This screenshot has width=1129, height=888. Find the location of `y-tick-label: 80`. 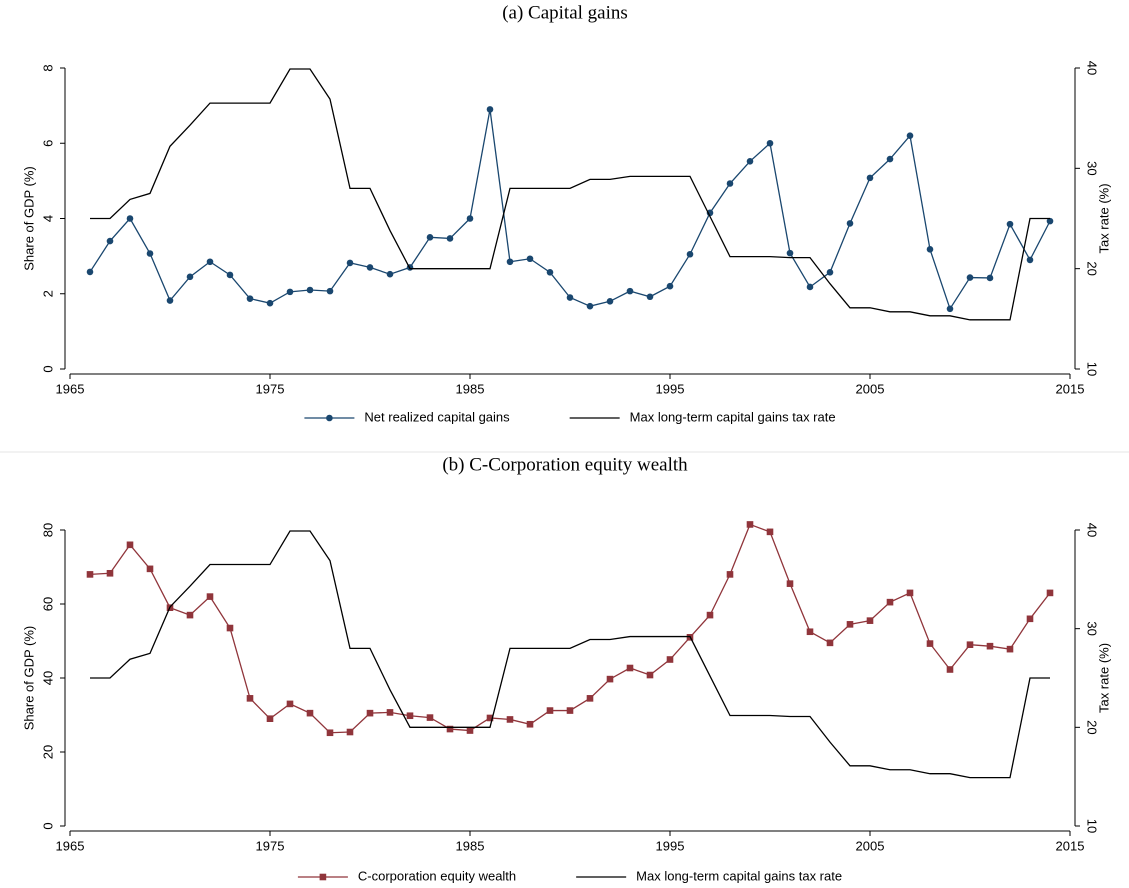

y-tick-label: 80 is located at coordinates (47, 530).